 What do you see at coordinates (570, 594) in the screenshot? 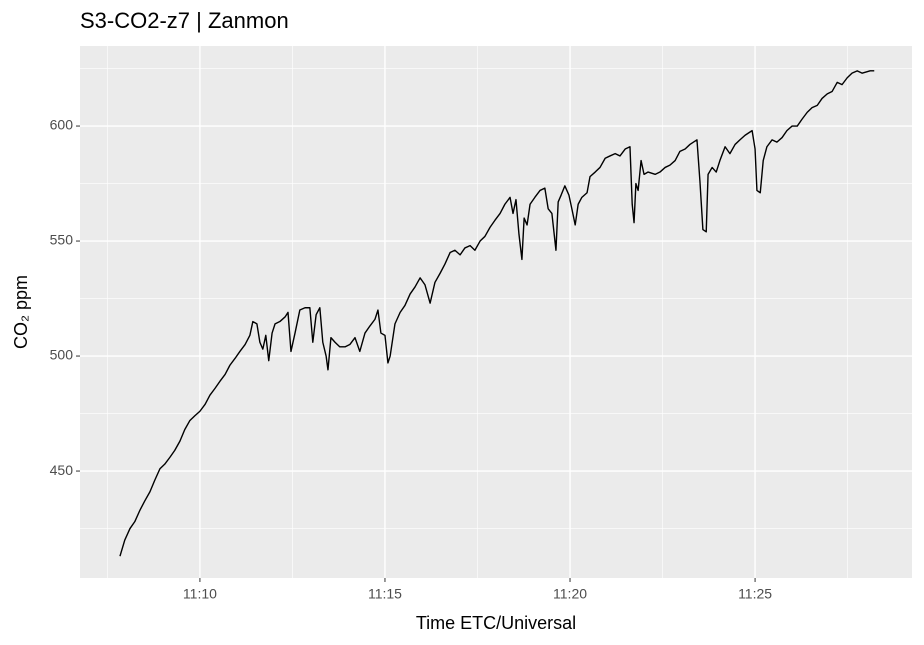
I see `x-tick-label: 11:20` at bounding box center [570, 594].